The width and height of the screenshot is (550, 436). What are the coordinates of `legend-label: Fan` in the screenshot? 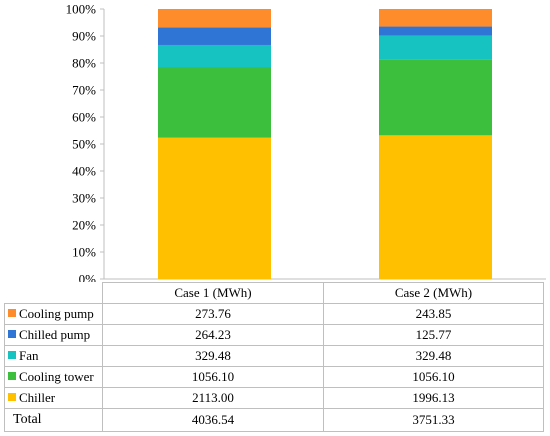 It's located at (29, 355).